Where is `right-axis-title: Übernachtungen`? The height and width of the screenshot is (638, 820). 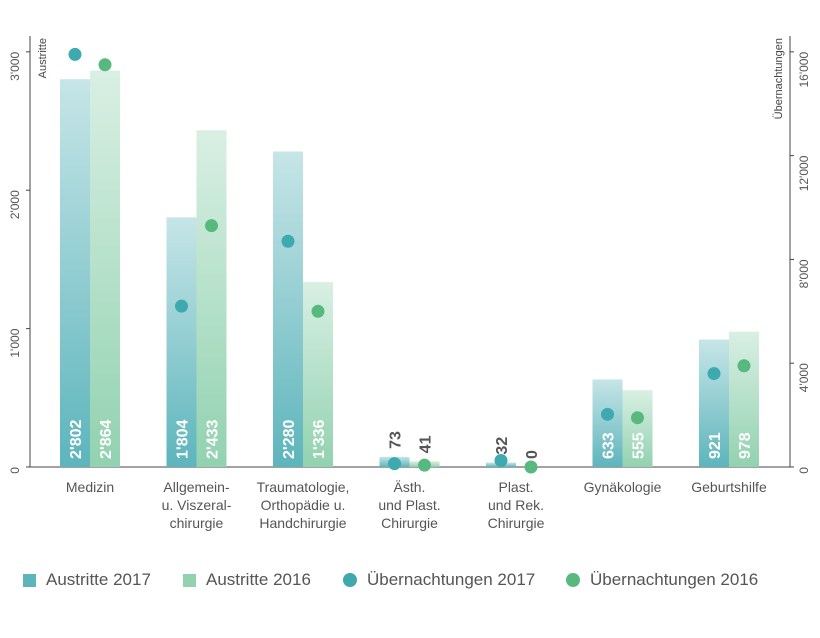
right-axis-title: Übernachtungen is located at coordinates (779, 78).